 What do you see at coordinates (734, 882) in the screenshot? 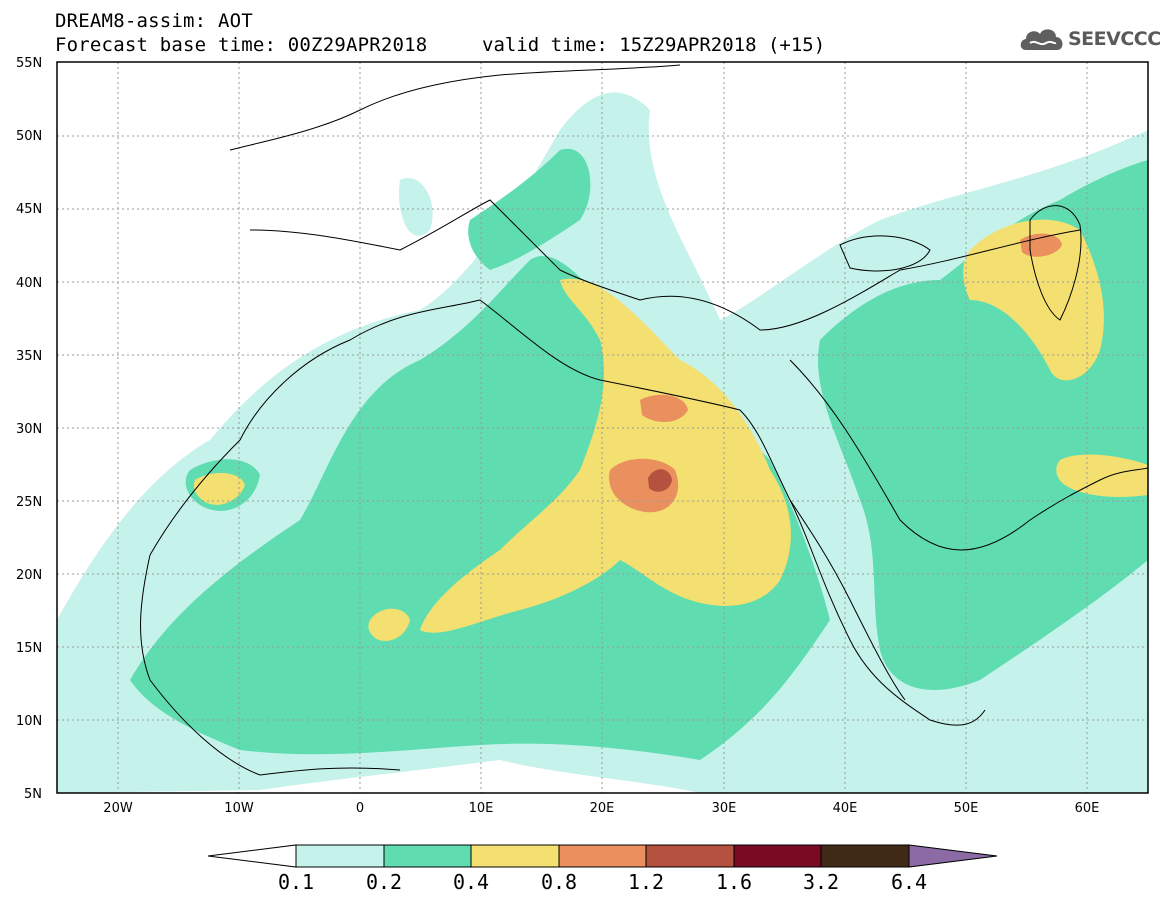
I see `colorbar-label: 1.6` at bounding box center [734, 882].